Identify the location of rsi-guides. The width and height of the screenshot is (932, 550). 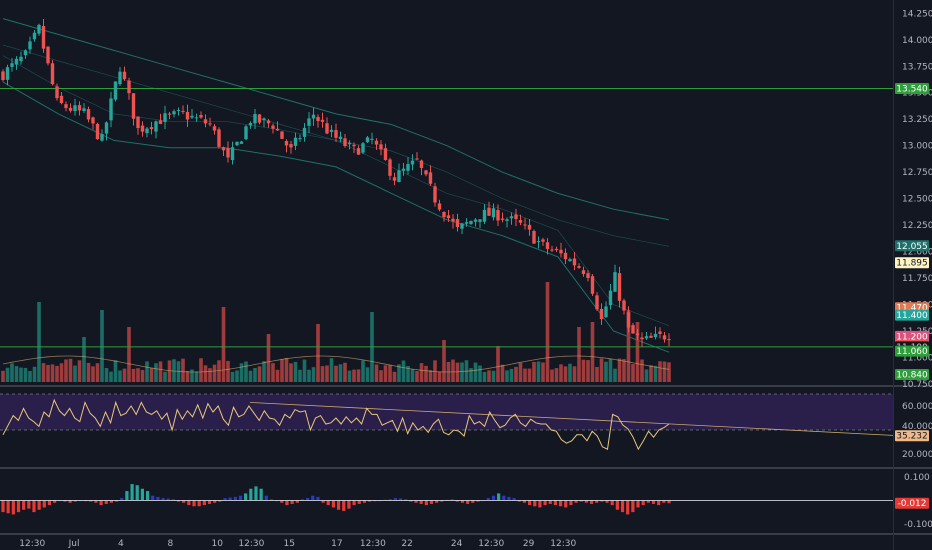
(446, 412).